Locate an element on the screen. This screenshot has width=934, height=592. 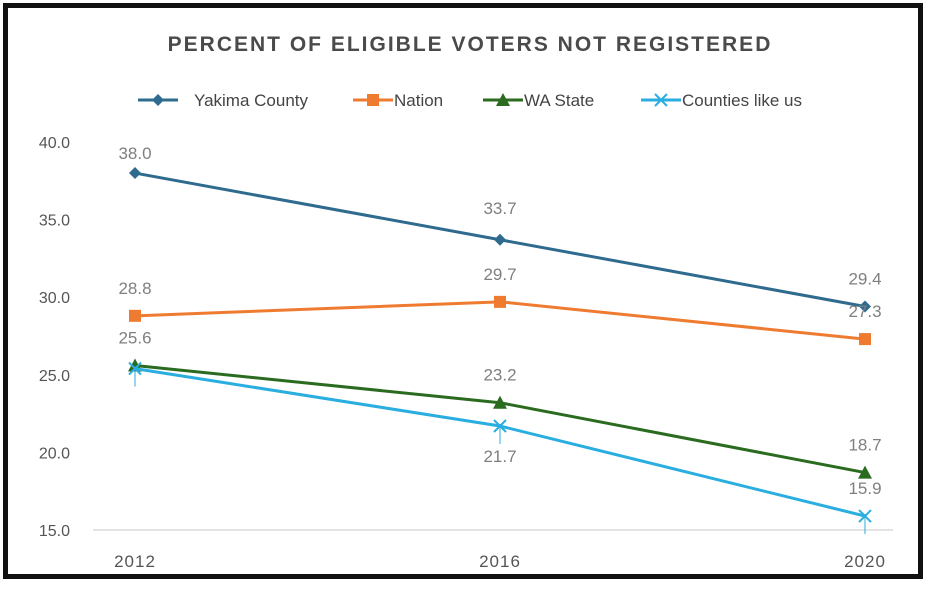
data-label: 21.7 is located at coordinates (499, 456).